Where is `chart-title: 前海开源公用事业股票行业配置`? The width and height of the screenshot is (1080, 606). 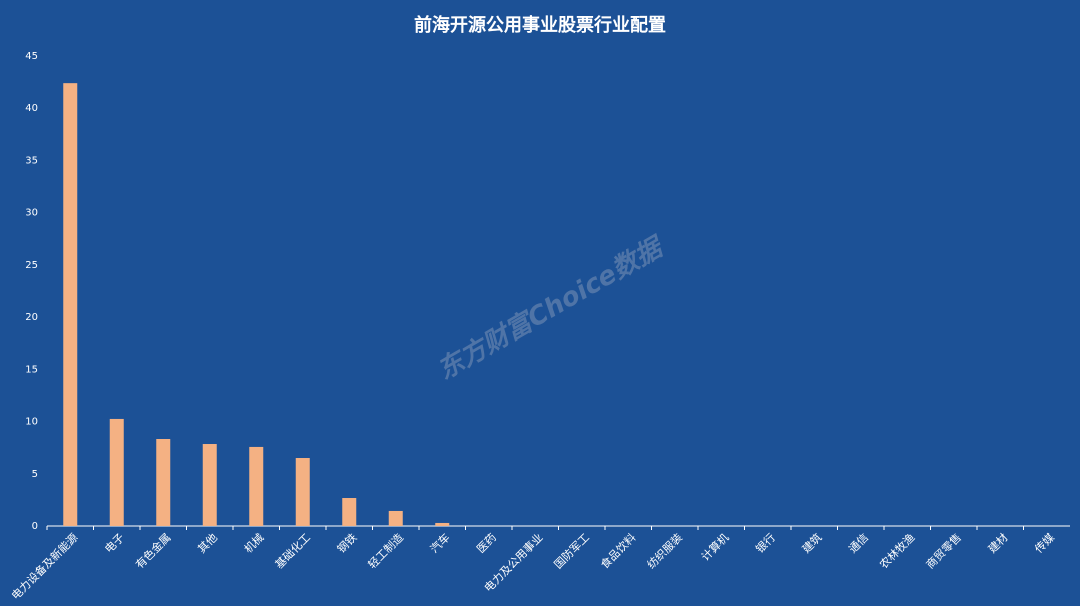
chart-title: 前海开源公用事业股票行业配置 is located at coordinates (540, 25).